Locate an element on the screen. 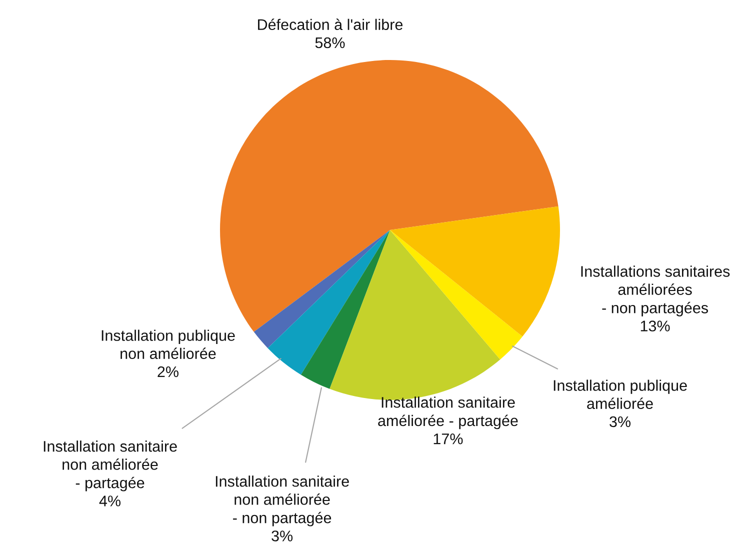 This screenshot has width=745, height=556. slice-label: Installation sanitaire non améliorée - partagée is located at coordinates (110, 466).